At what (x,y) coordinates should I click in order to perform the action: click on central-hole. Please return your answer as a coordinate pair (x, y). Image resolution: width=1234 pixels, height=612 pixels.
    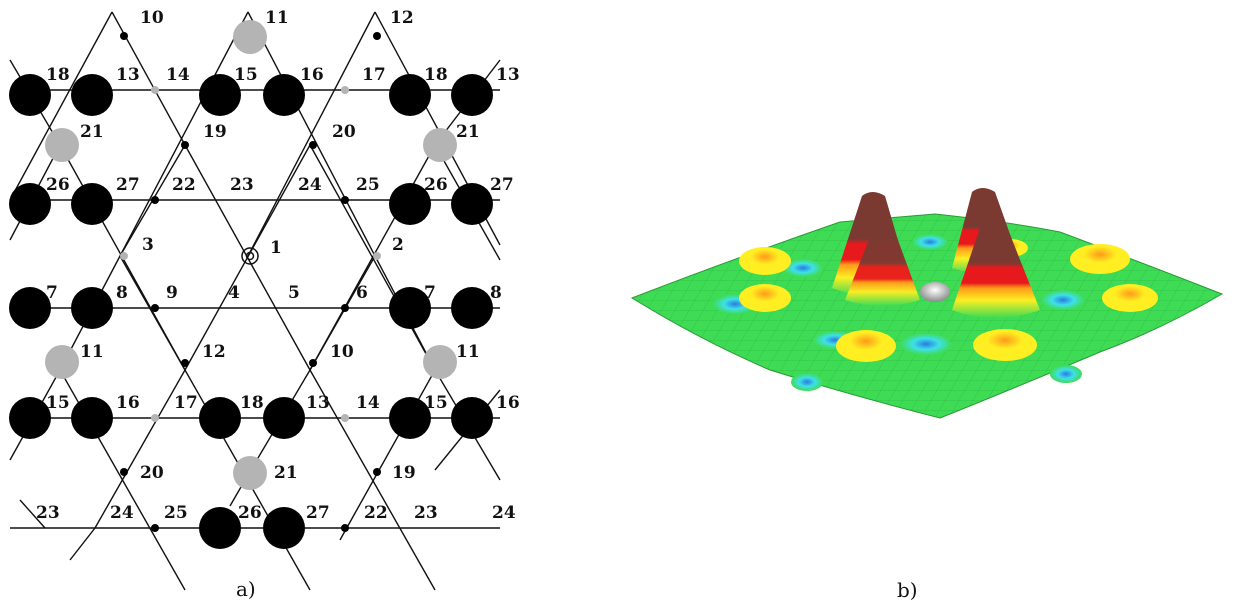
    Looking at the image, I should click on (935, 292).